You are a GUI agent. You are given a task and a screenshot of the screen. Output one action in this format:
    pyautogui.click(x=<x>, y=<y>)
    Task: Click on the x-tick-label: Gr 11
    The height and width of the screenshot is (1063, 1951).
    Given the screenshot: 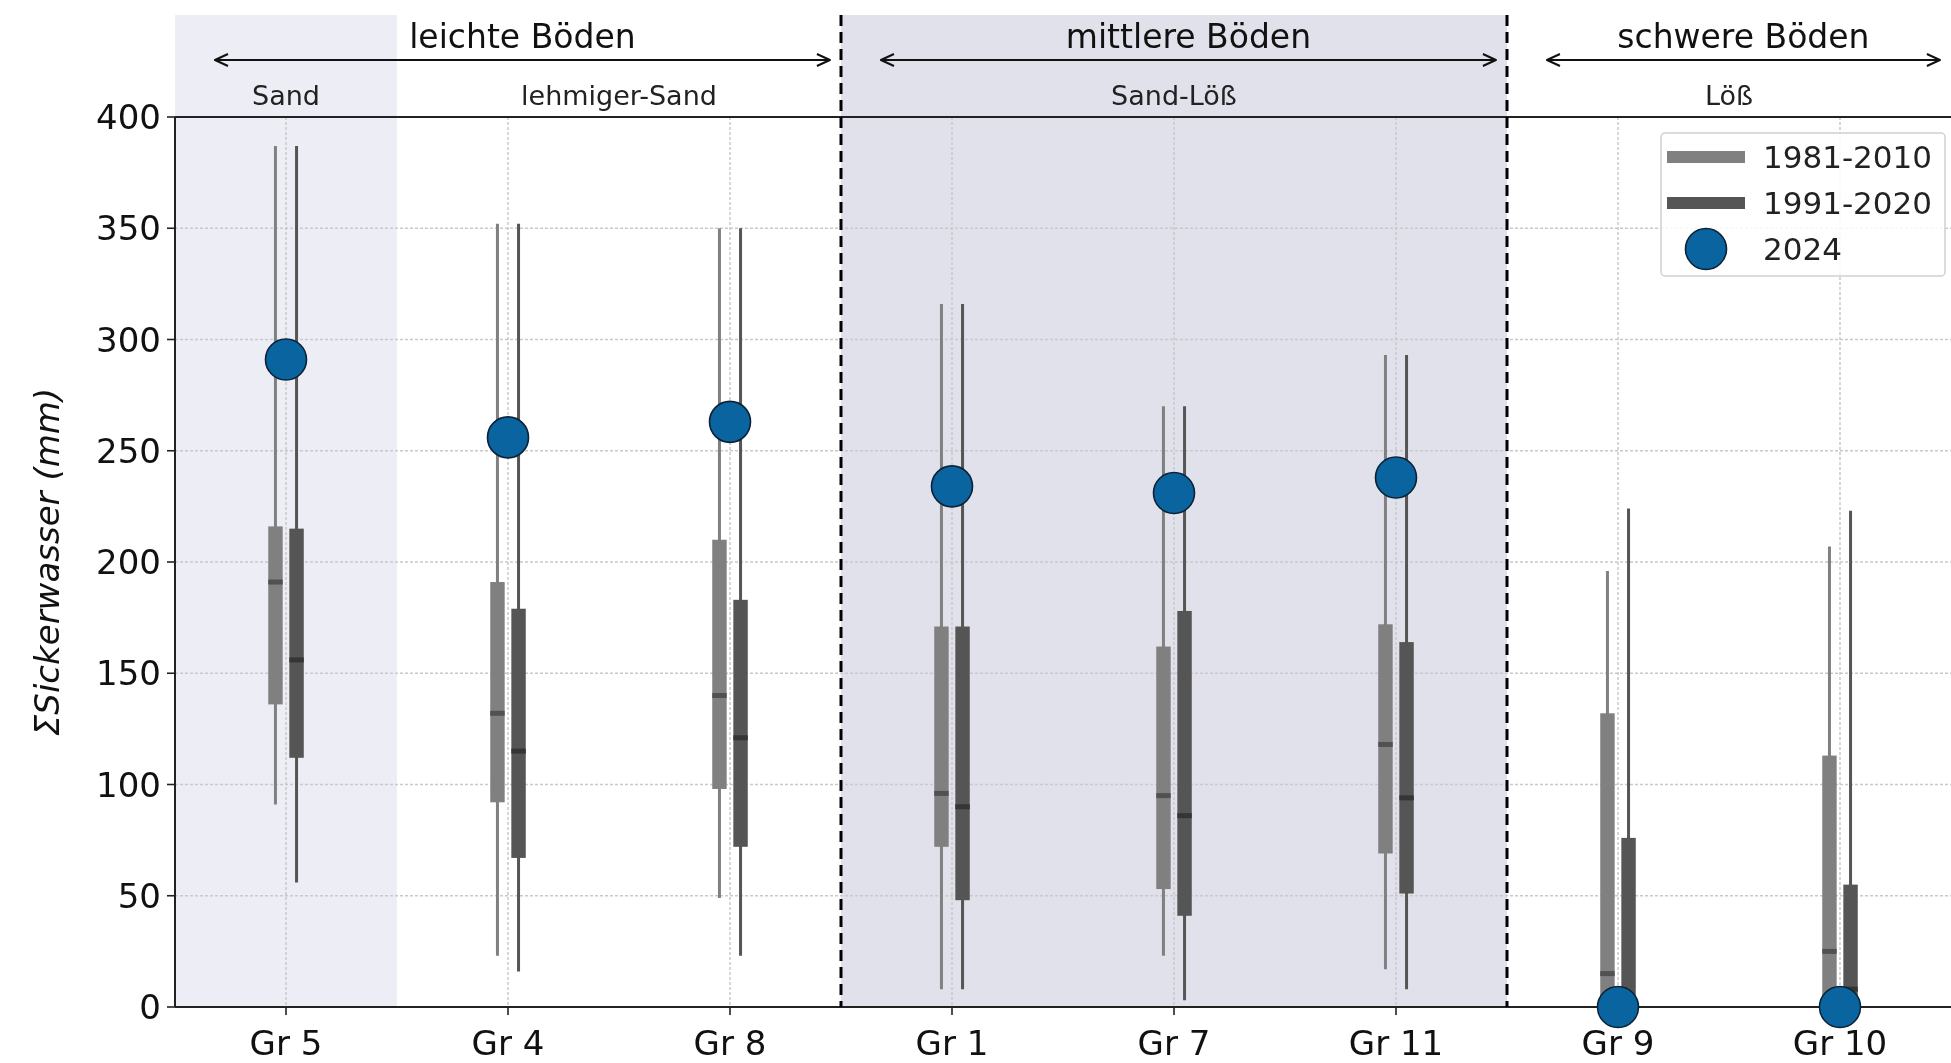 What is the action you would take?
    pyautogui.click(x=1396, y=1043)
    